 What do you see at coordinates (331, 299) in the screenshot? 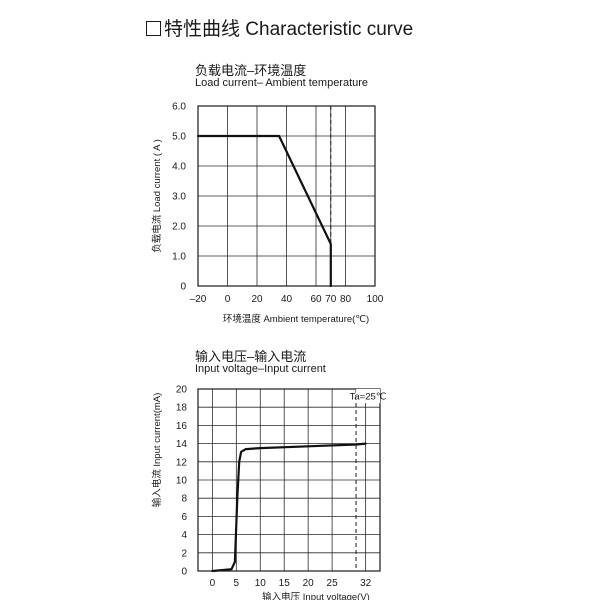
I see `chart1-x-tick-label: 70` at bounding box center [331, 299].